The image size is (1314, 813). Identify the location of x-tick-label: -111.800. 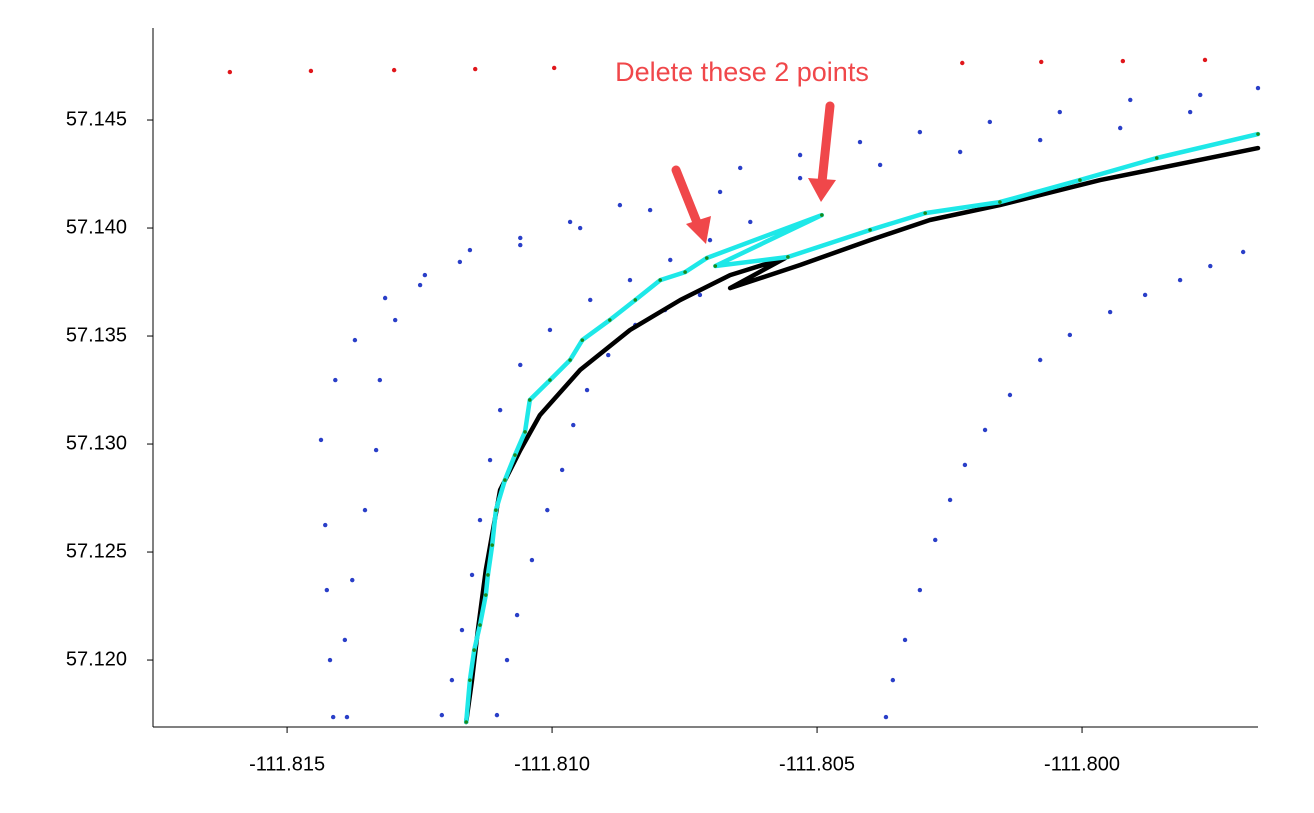
(1082, 764).